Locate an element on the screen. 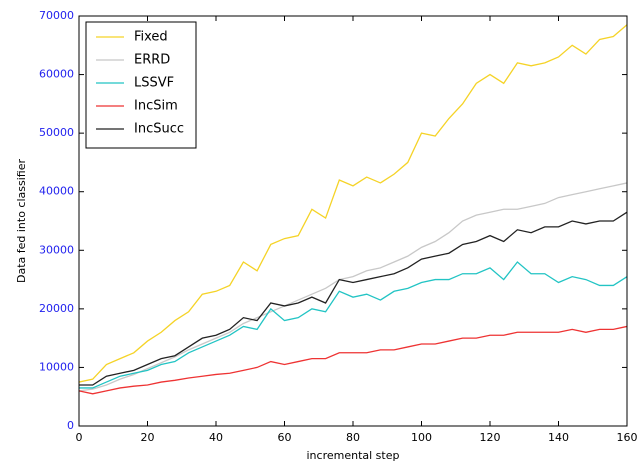 The image size is (644, 465). y-tick-label: 40000 is located at coordinates (56, 191).